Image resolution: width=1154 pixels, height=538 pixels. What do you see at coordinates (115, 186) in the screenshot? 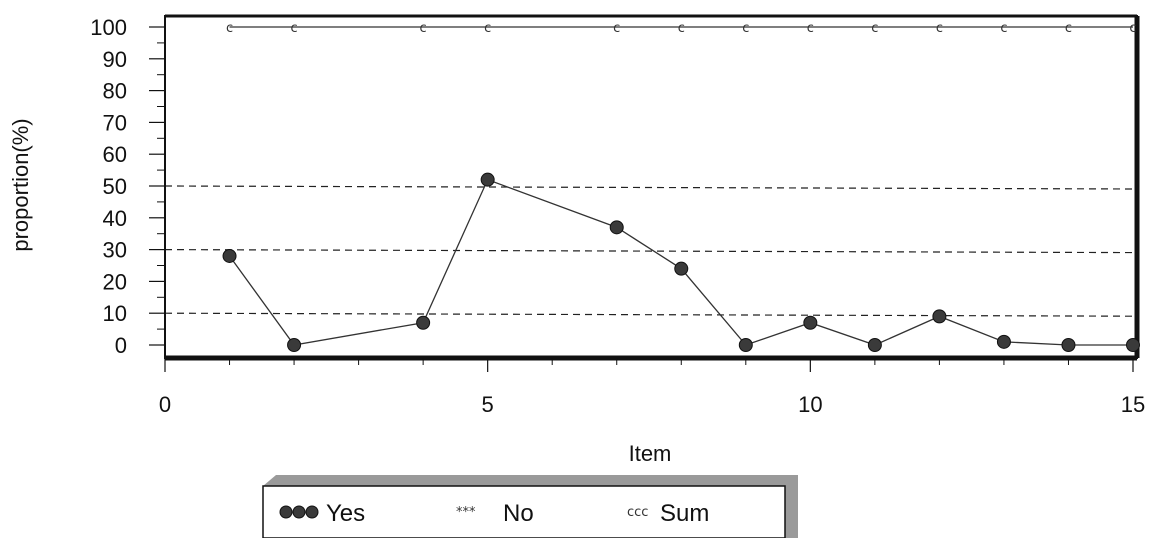
I see `y-tick-label: 50` at bounding box center [115, 186].